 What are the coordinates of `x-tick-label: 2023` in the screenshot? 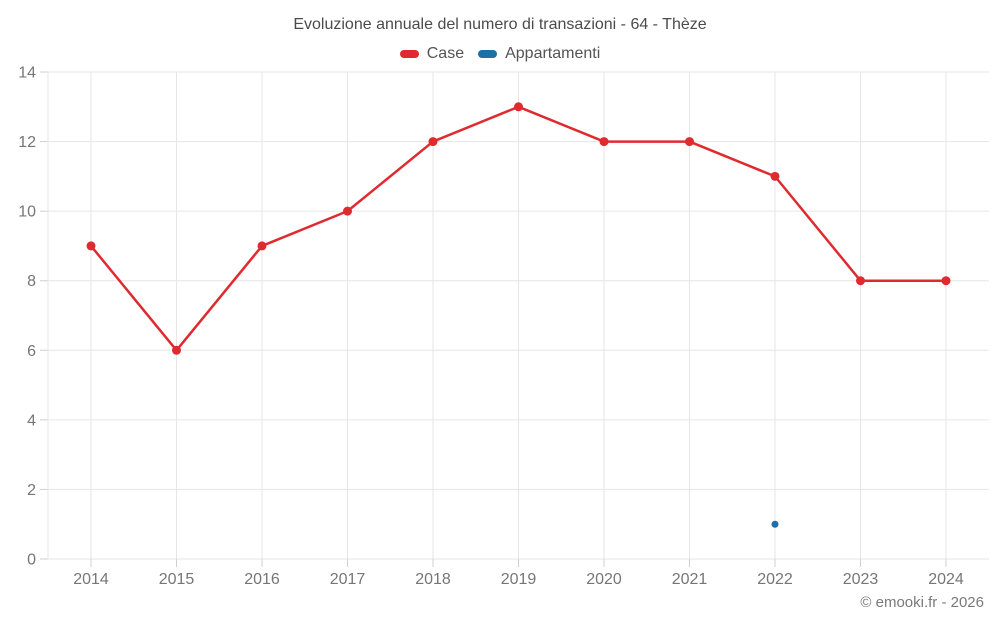 It's located at (861, 579).